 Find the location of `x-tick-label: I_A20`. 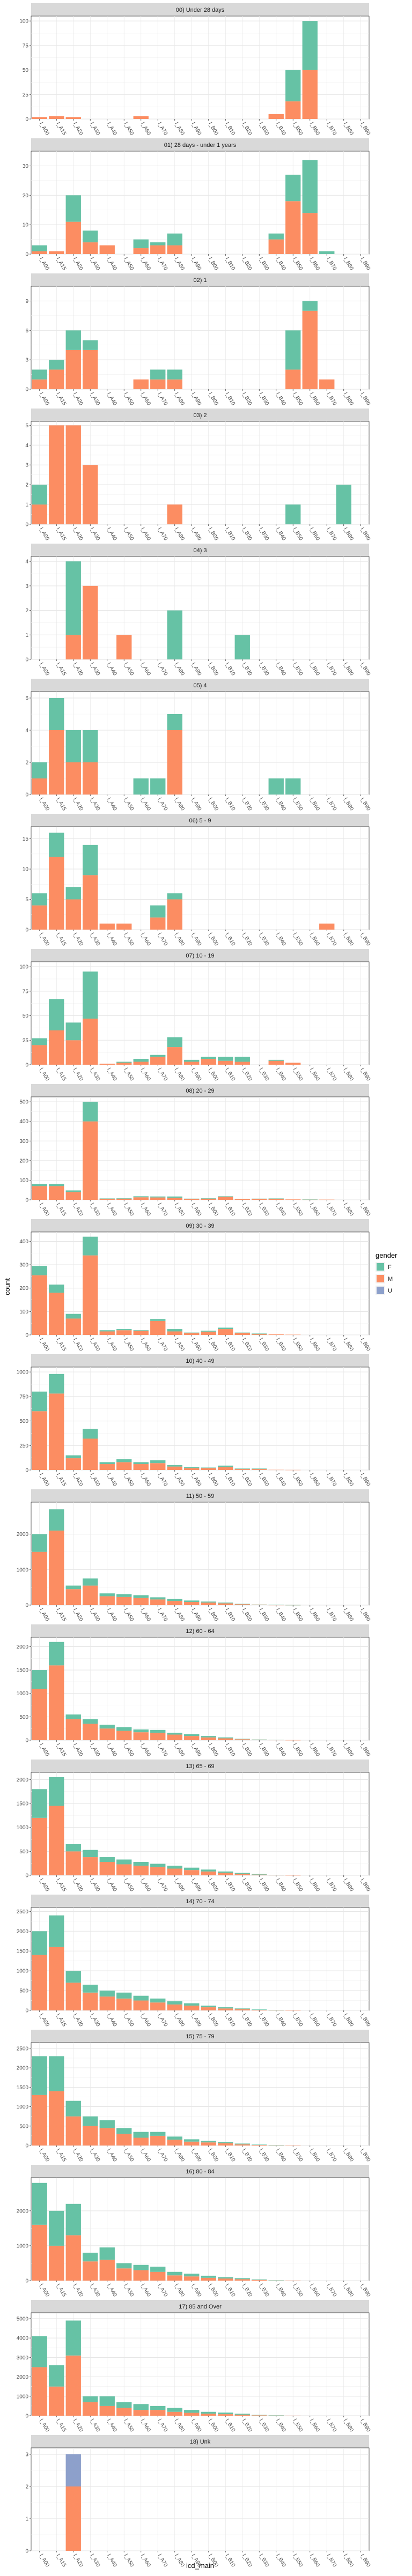

x-tick-label: I_A20 is located at coordinates (78, 1750).